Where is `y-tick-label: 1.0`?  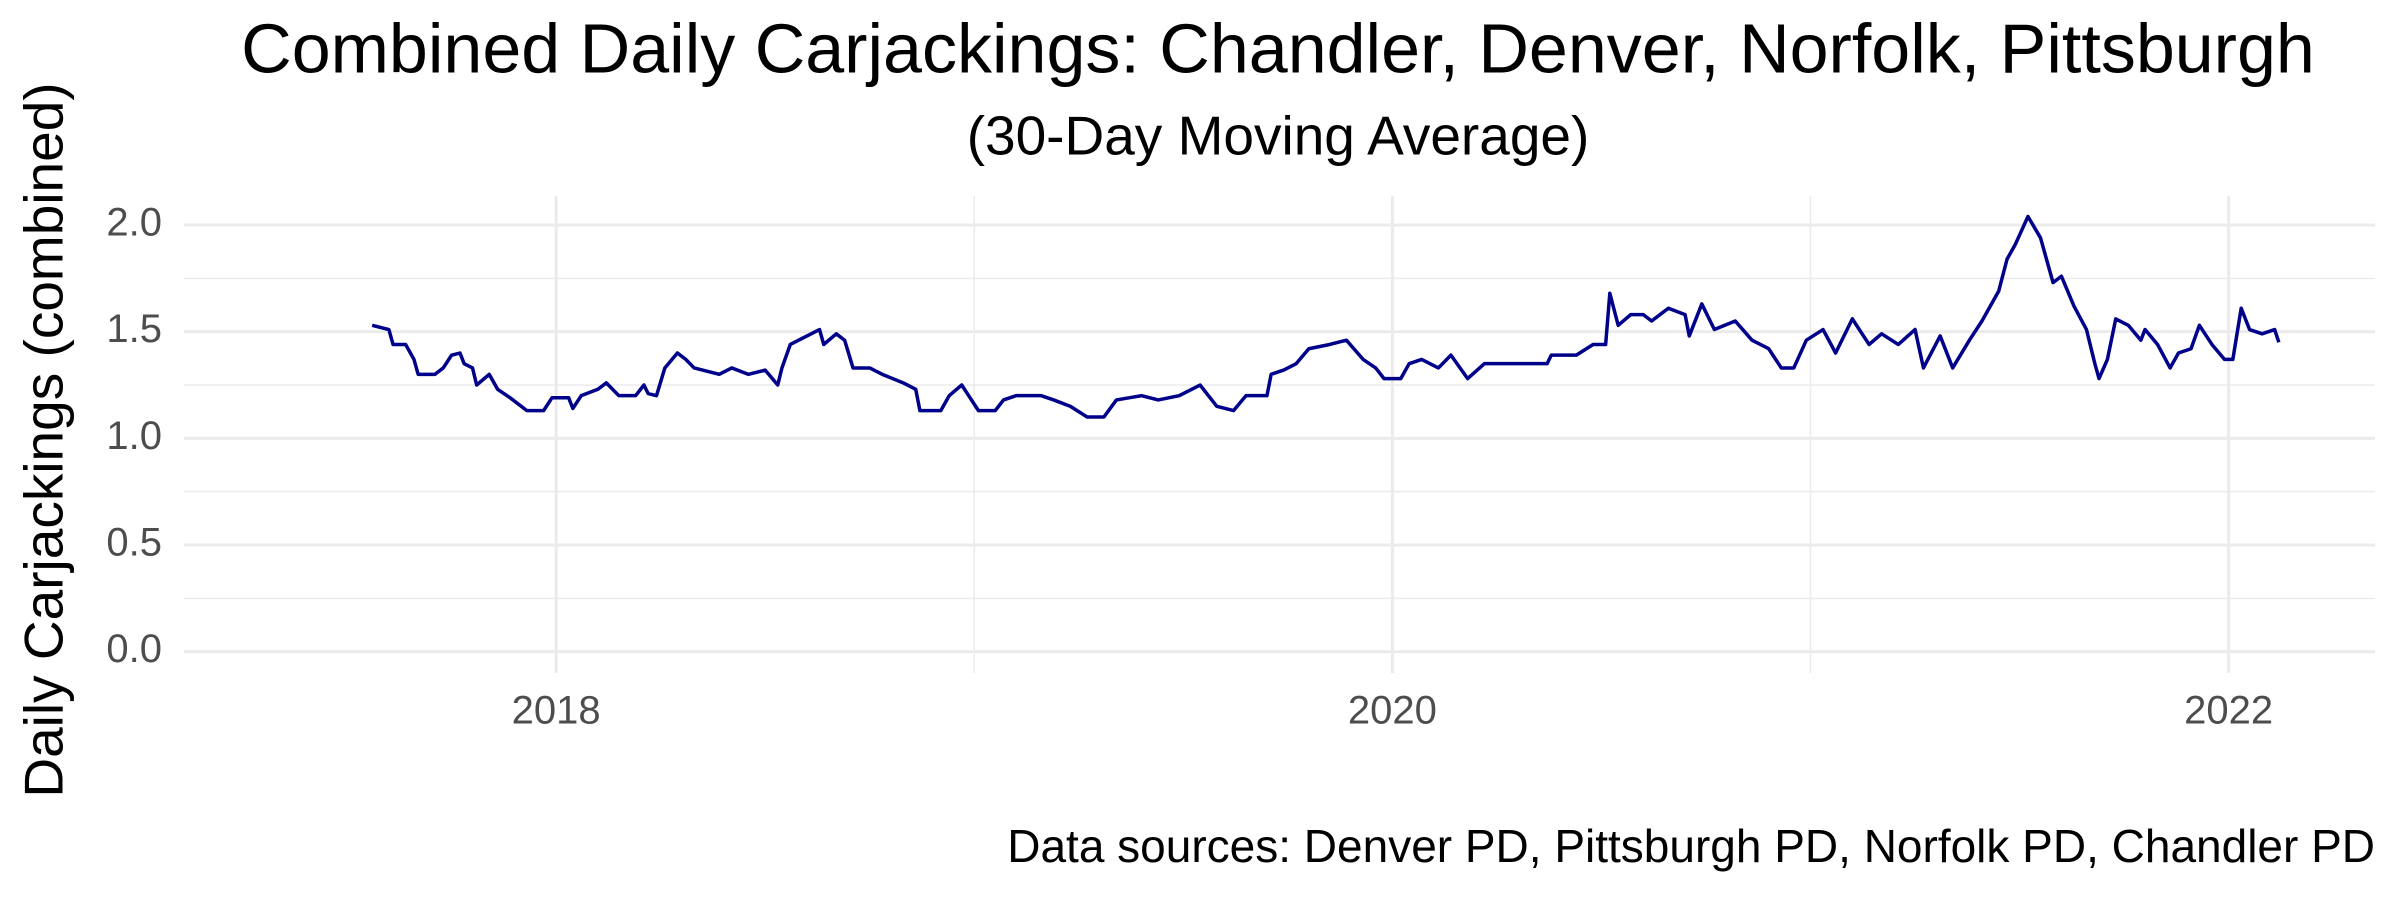
y-tick-label: 1.0 is located at coordinates (134, 436).